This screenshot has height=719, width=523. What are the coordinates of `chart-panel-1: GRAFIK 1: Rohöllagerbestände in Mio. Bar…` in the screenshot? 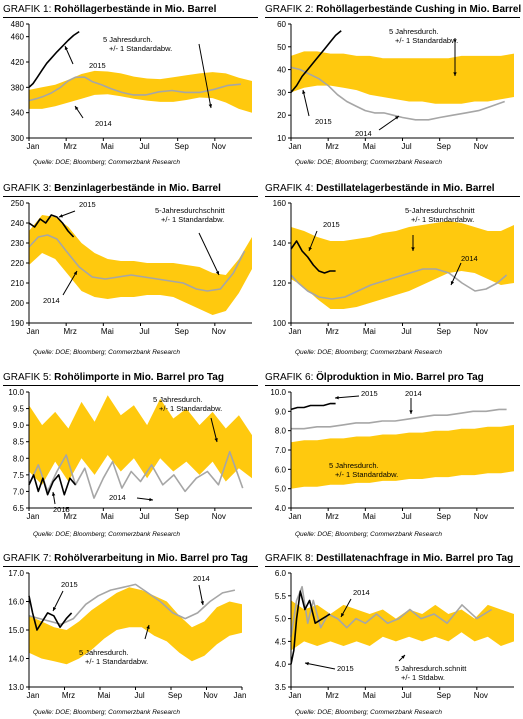 It's located at (130, 89).